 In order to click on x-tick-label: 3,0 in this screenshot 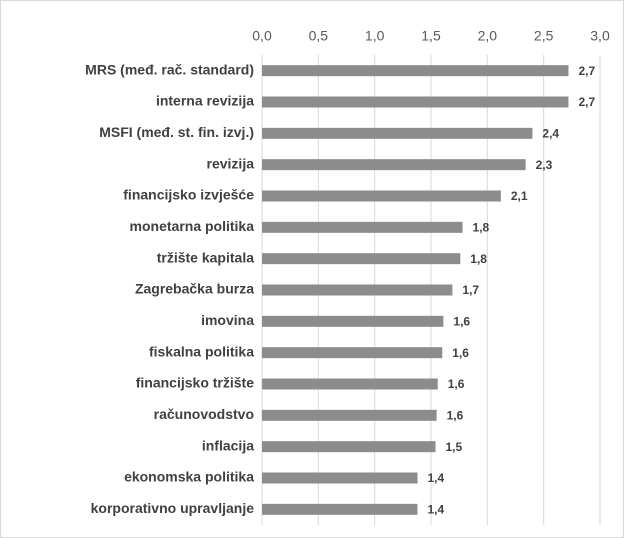, I will do `click(600, 36)`.